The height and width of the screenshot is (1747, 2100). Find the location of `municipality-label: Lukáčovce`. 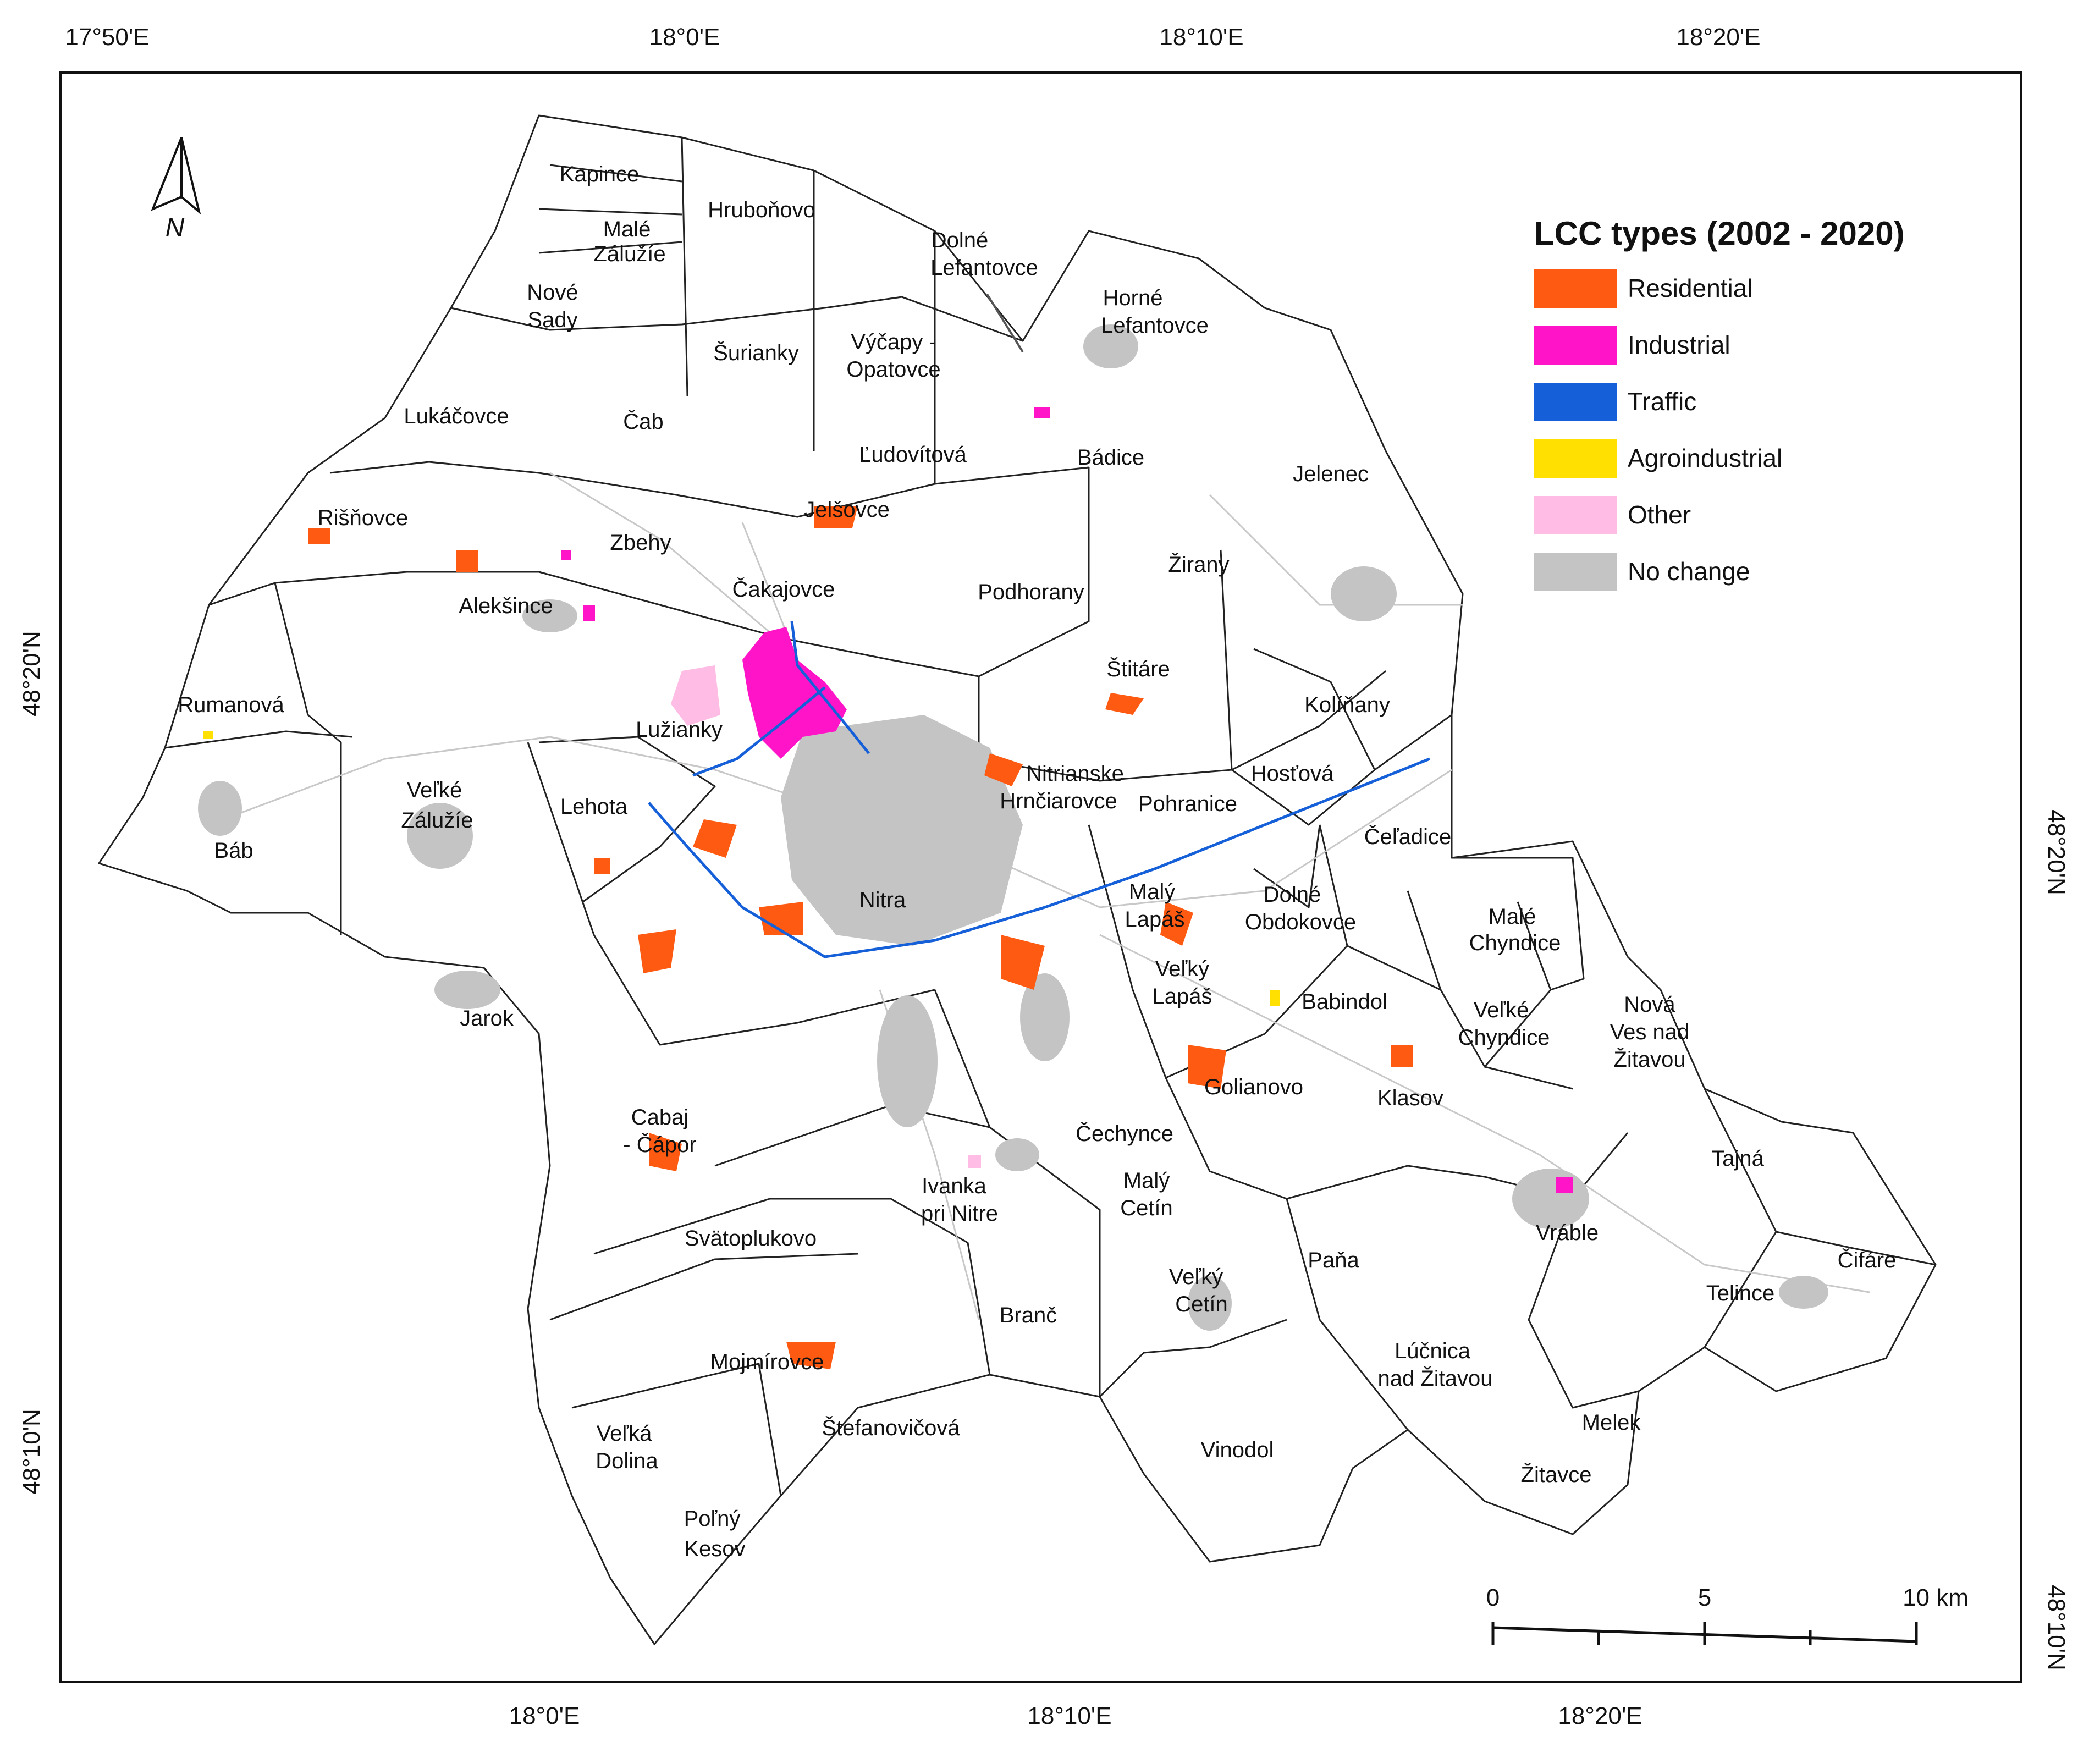

municipality-label: Lukáčovce is located at coordinates (456, 416).